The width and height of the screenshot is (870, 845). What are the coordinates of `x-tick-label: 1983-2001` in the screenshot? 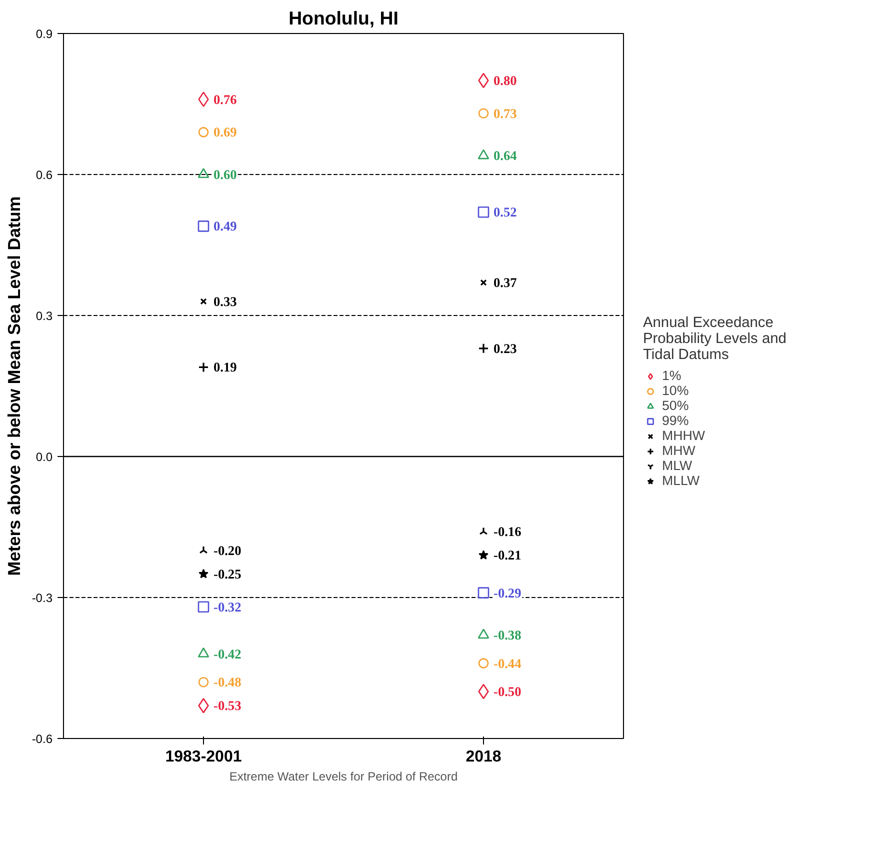 It's located at (203, 757).